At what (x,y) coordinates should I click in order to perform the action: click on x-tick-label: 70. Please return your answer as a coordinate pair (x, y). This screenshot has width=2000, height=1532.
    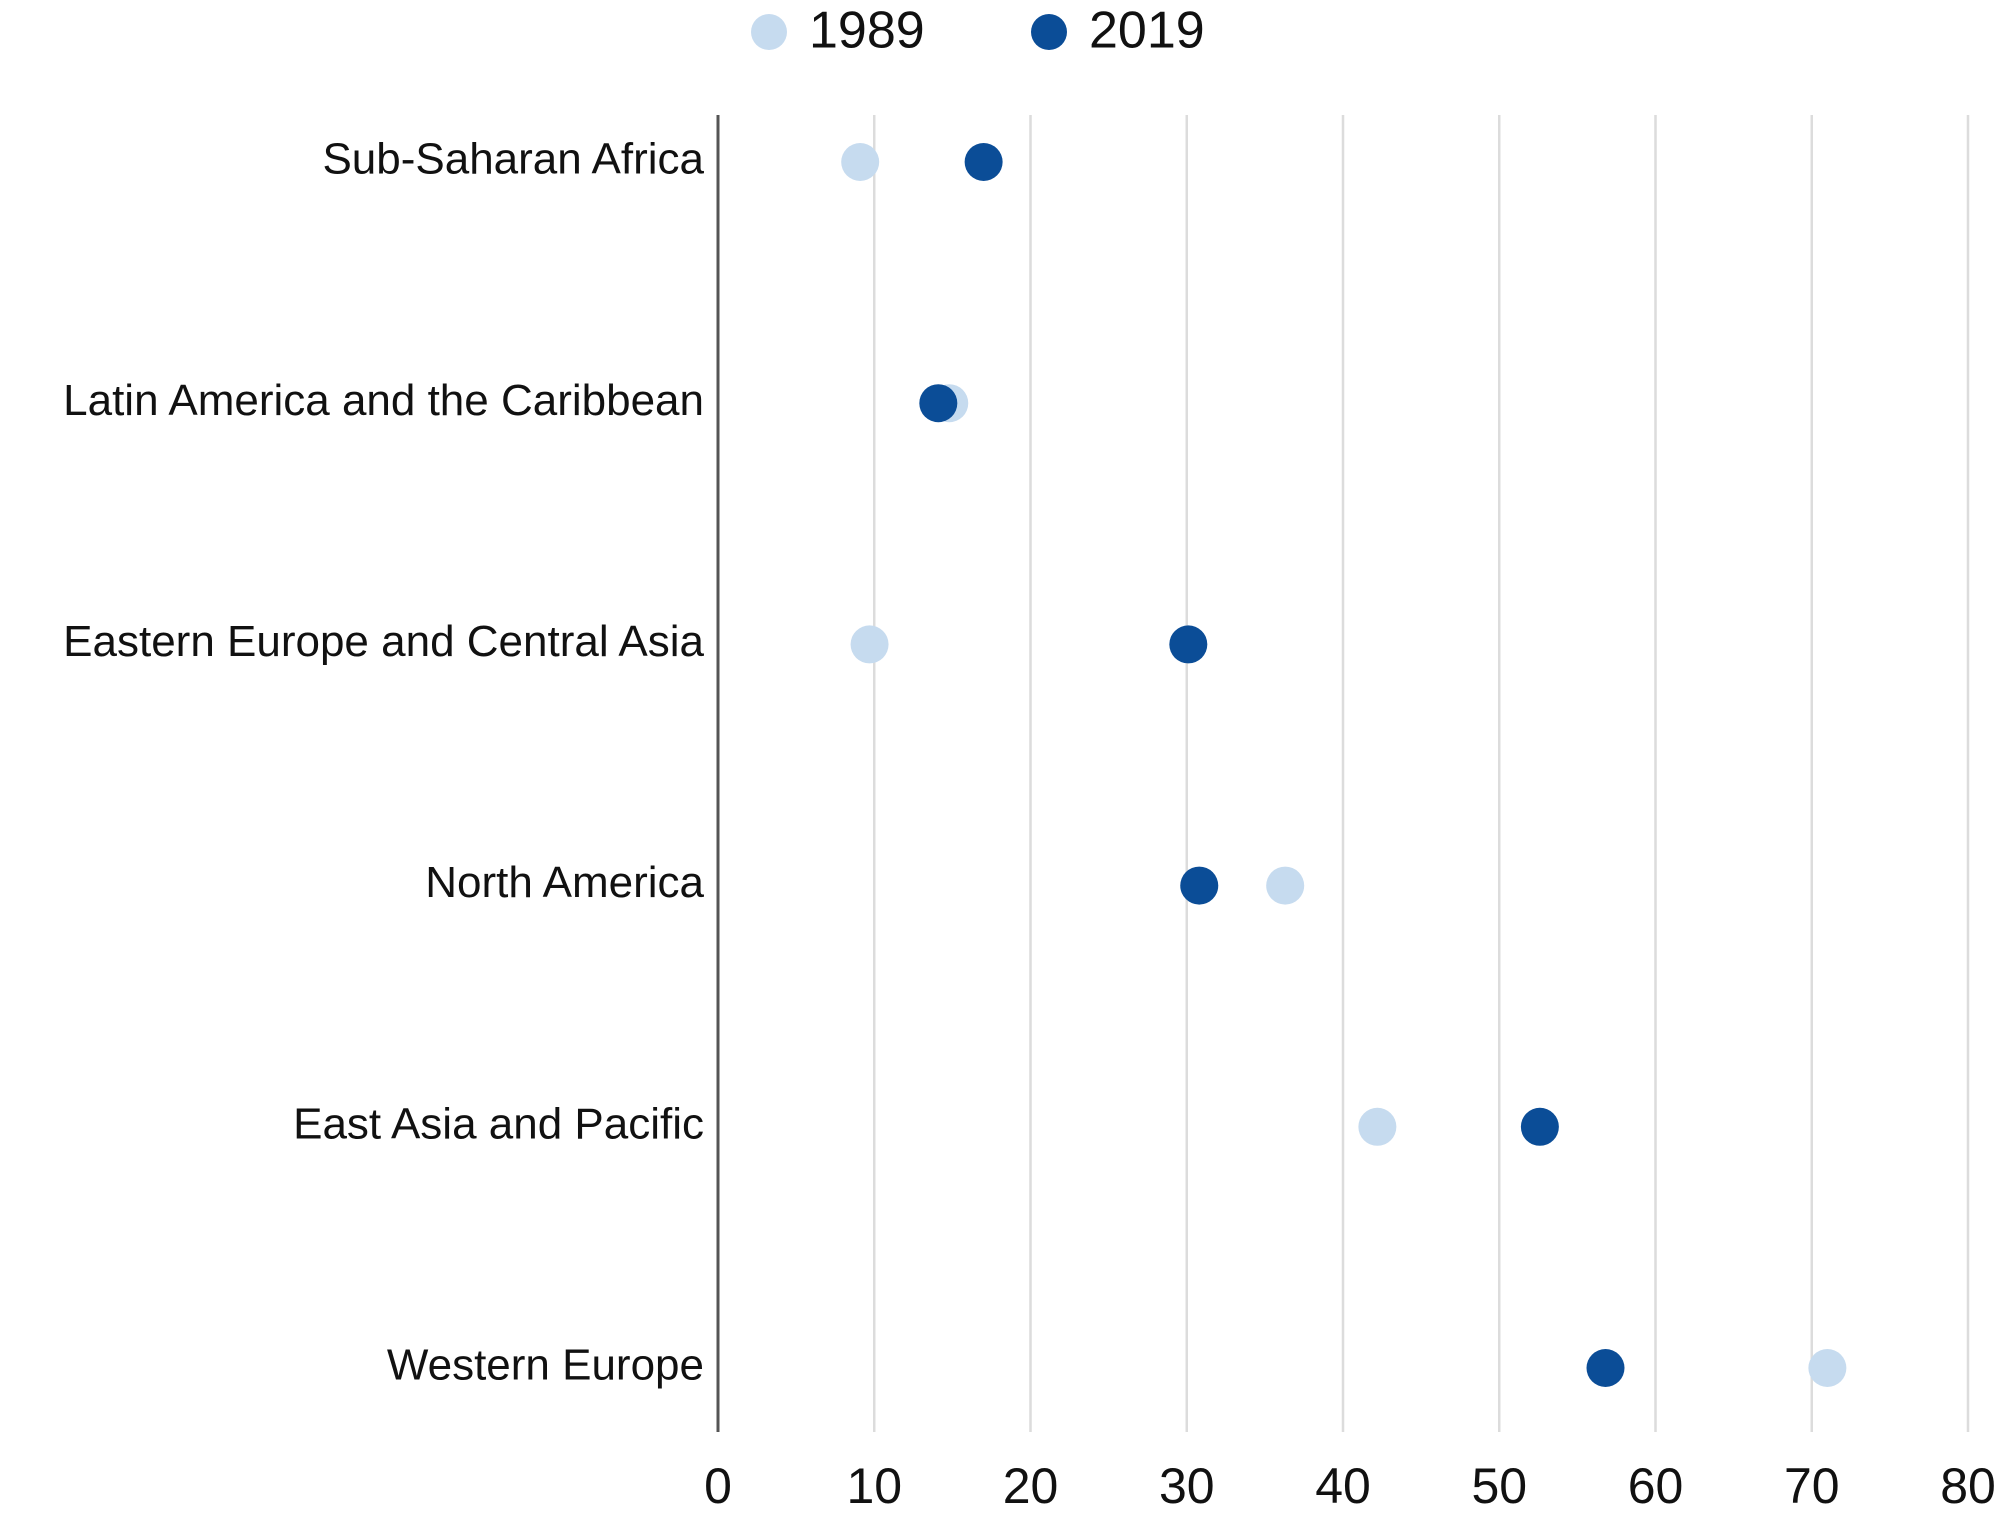
    Looking at the image, I should click on (1812, 1486).